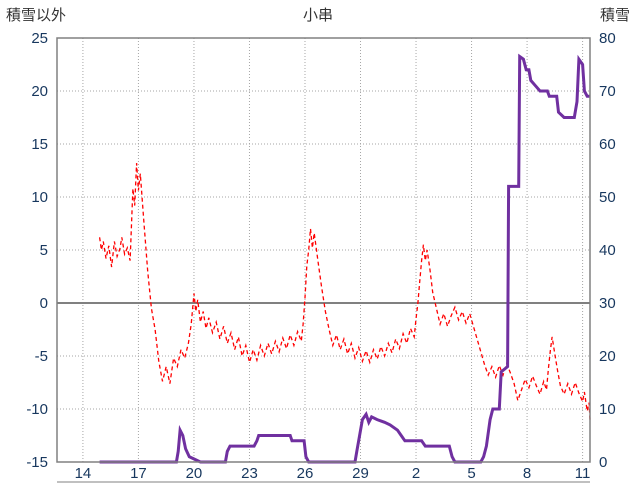 This screenshot has width=636, height=501. Describe the element at coordinates (249, 473) in the screenshot. I see `x-tick-label: 23` at that location.